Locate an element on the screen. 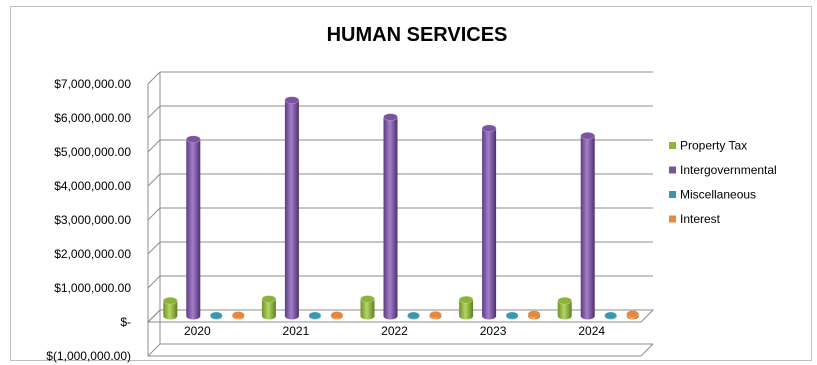 This screenshot has height=365, width=817. bar-property-tax-2022 is located at coordinates (367, 307).